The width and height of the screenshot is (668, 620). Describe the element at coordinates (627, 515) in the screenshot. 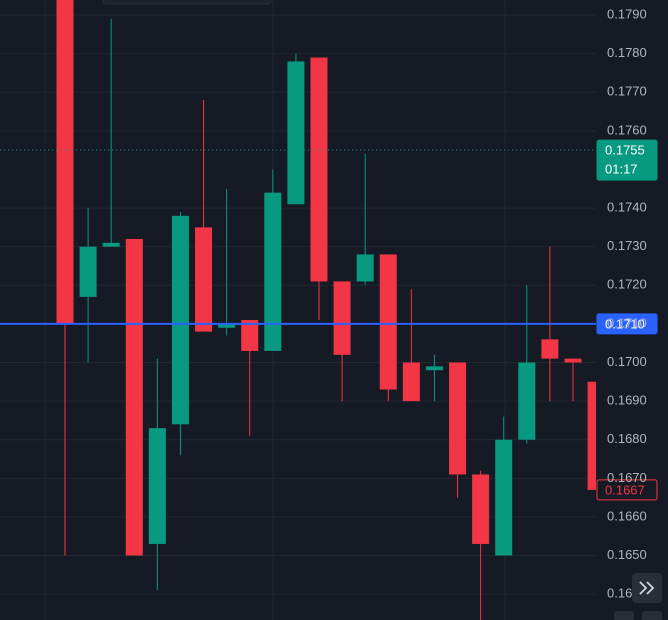

I see `y-tick-label: 0.1660` at that location.